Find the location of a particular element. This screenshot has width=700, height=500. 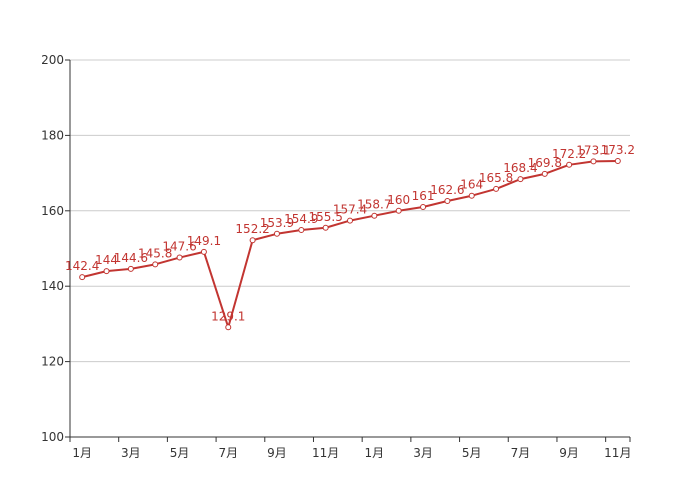

data-label: 155.5 is located at coordinates (325, 217).